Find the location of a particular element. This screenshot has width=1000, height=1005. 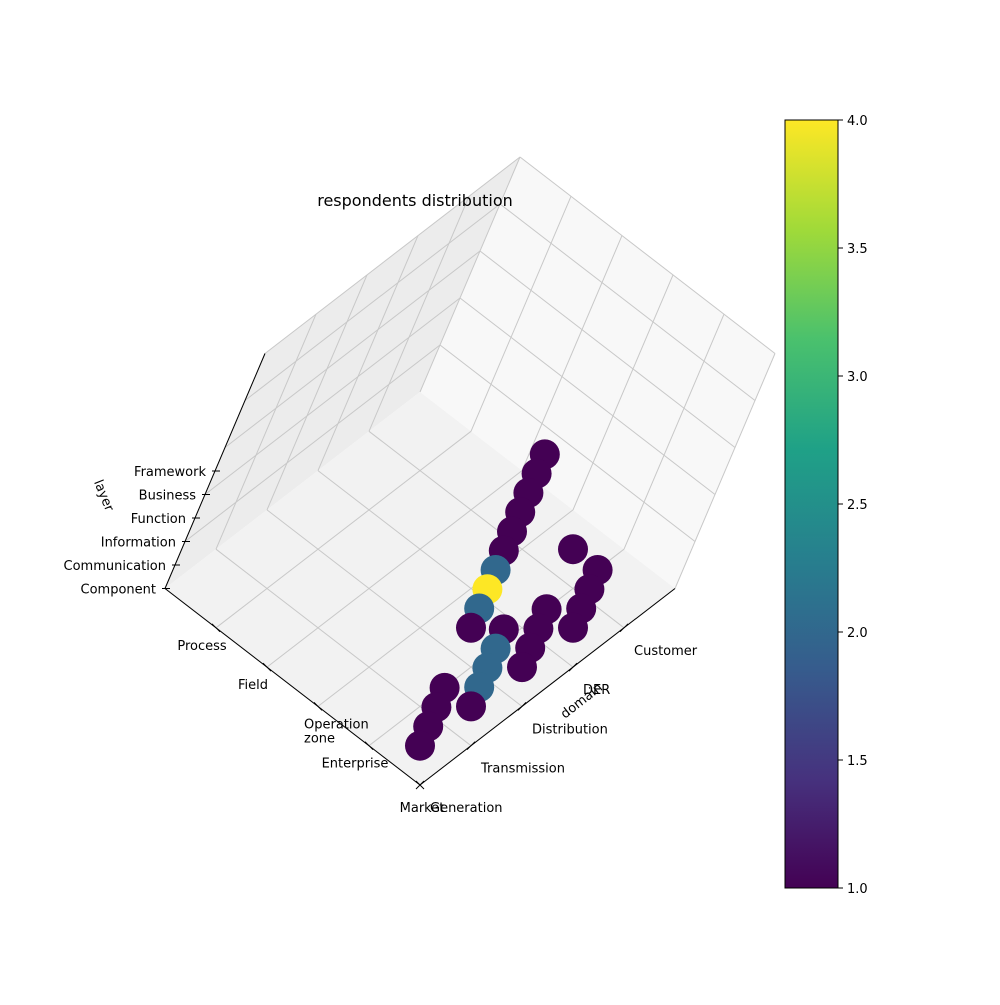

layer-tick-label: Information is located at coordinates (138, 543).